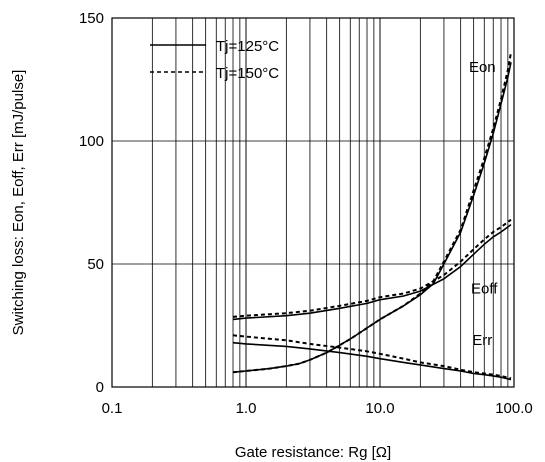 The width and height of the screenshot is (545, 462). I want to click on legend-label-tj150: Tj=150°C, so click(247, 73).